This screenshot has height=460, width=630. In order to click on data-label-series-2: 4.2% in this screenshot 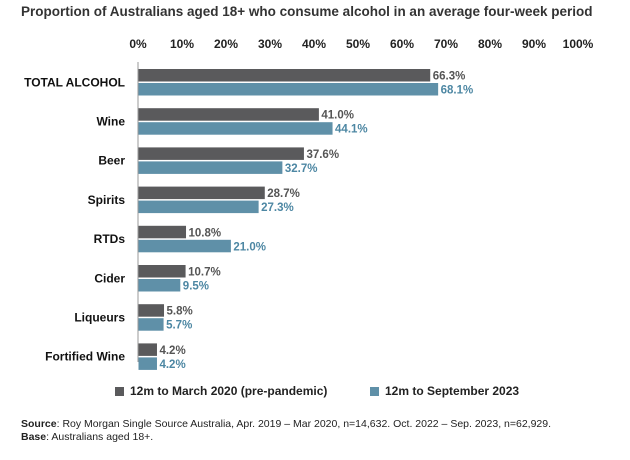, I will do `click(172, 365)`.